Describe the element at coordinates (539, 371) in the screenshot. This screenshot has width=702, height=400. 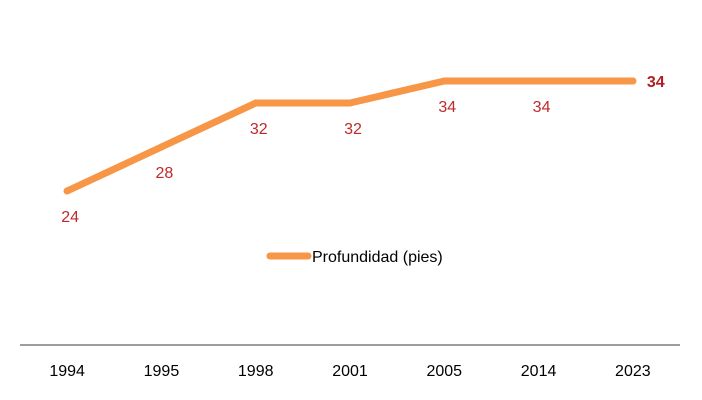
I see `x-tick-label: 2014` at that location.